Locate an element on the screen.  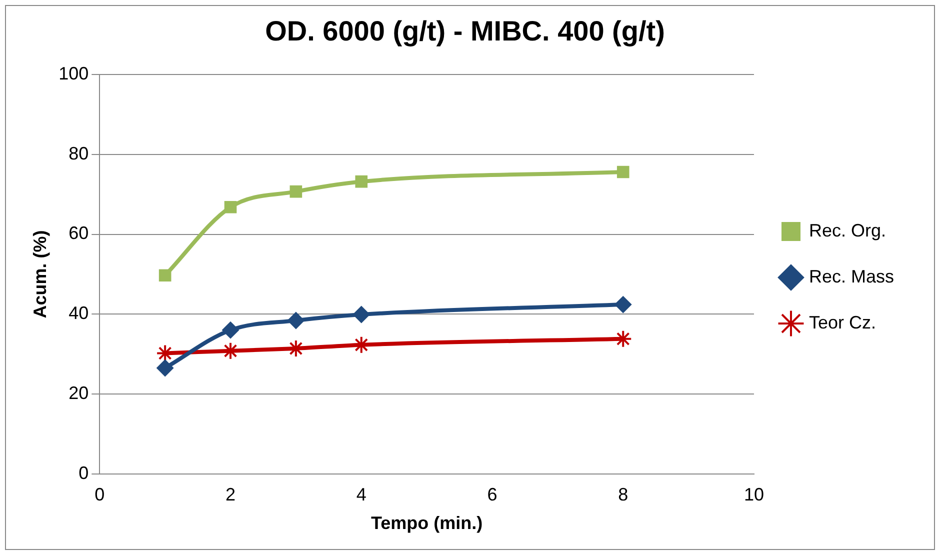
legend-label: Rec. Mass is located at coordinates (851, 276).